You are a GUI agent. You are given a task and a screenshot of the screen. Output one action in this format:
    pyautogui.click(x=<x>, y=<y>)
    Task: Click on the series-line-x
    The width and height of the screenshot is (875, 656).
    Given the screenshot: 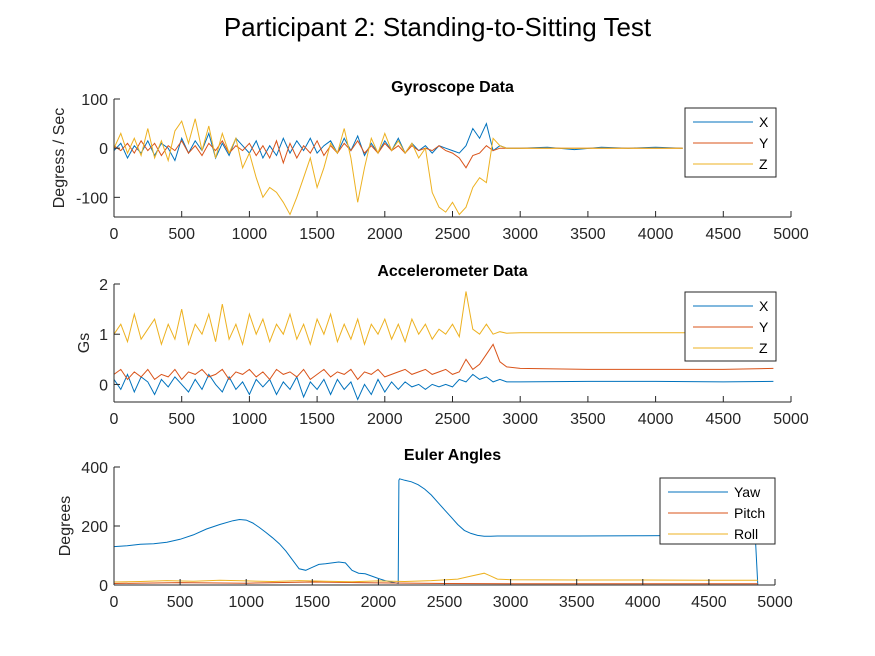 What is the action you would take?
    pyautogui.click(x=444, y=387)
    